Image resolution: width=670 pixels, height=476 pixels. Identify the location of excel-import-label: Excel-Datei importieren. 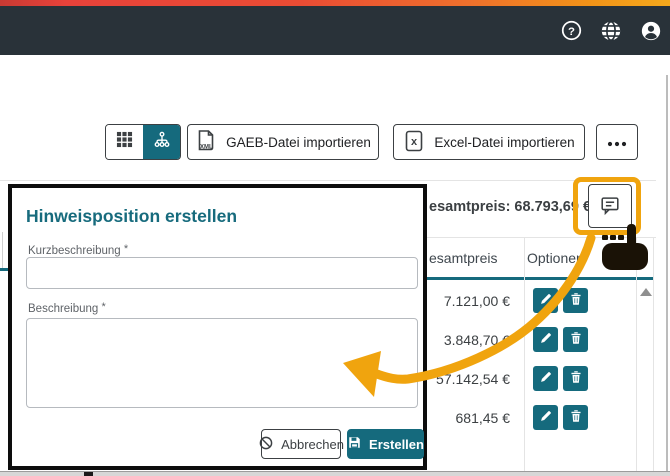
(504, 142).